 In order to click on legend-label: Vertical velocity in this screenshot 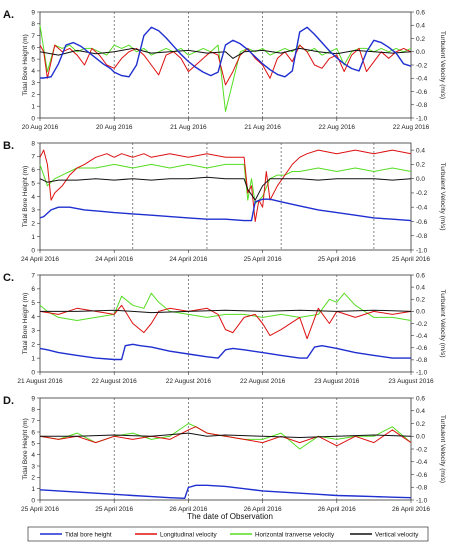, I will do `click(397, 535)`.